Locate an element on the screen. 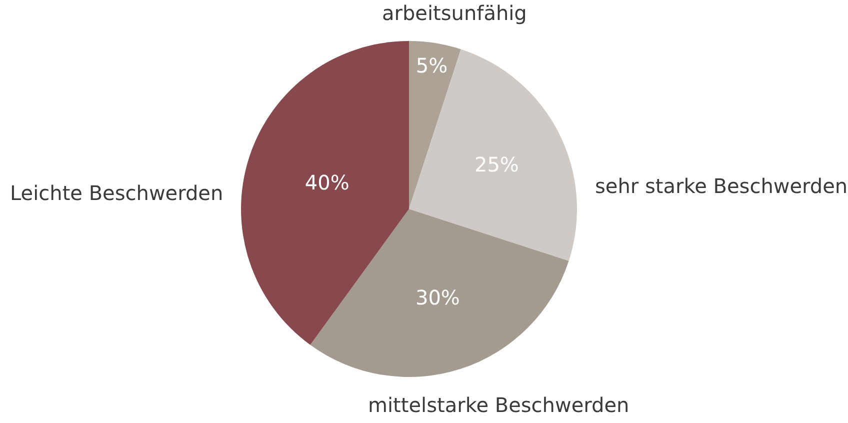 Image resolution: width=848 pixels, height=423 pixels. slice-label: arbeitsunfähig is located at coordinates (454, 13).